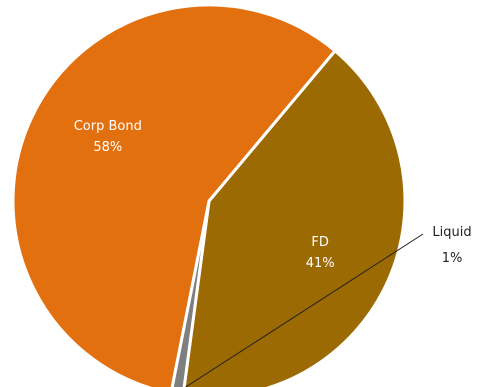  I want to click on slice-label-value-corp-bond: 58%, so click(107, 147).